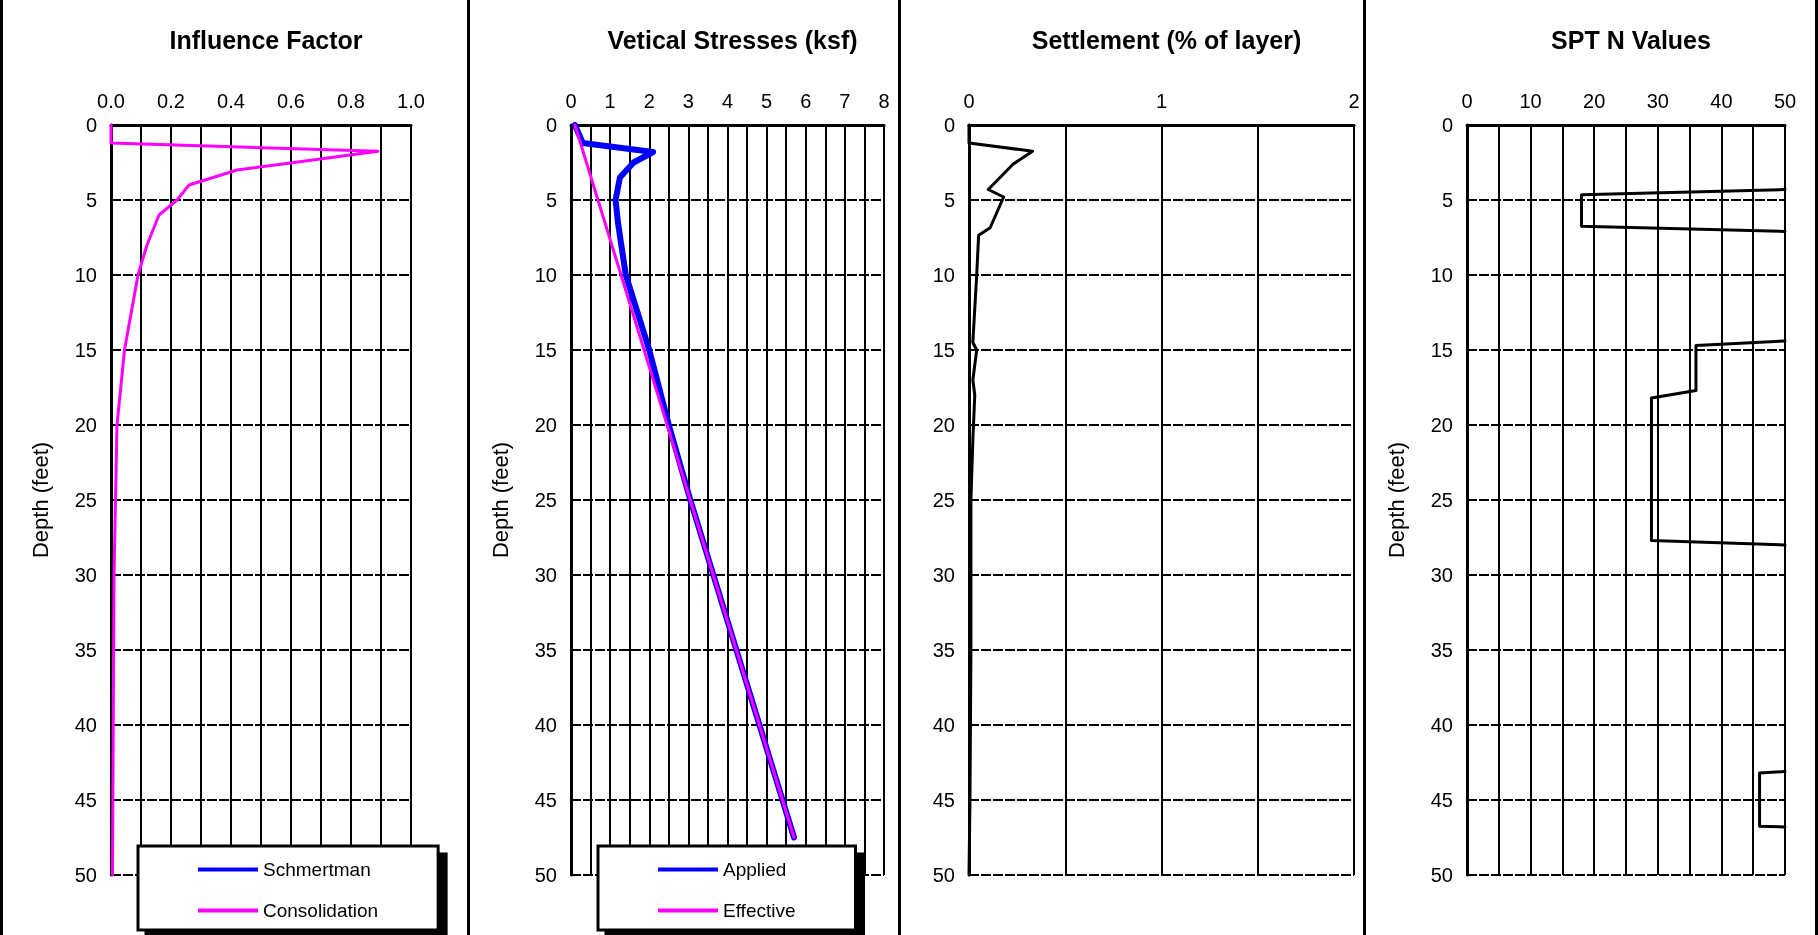 The height and width of the screenshot is (935, 1818). Describe the element at coordinates (1721, 101) in the screenshot. I see `x-tick-label: 40` at that location.